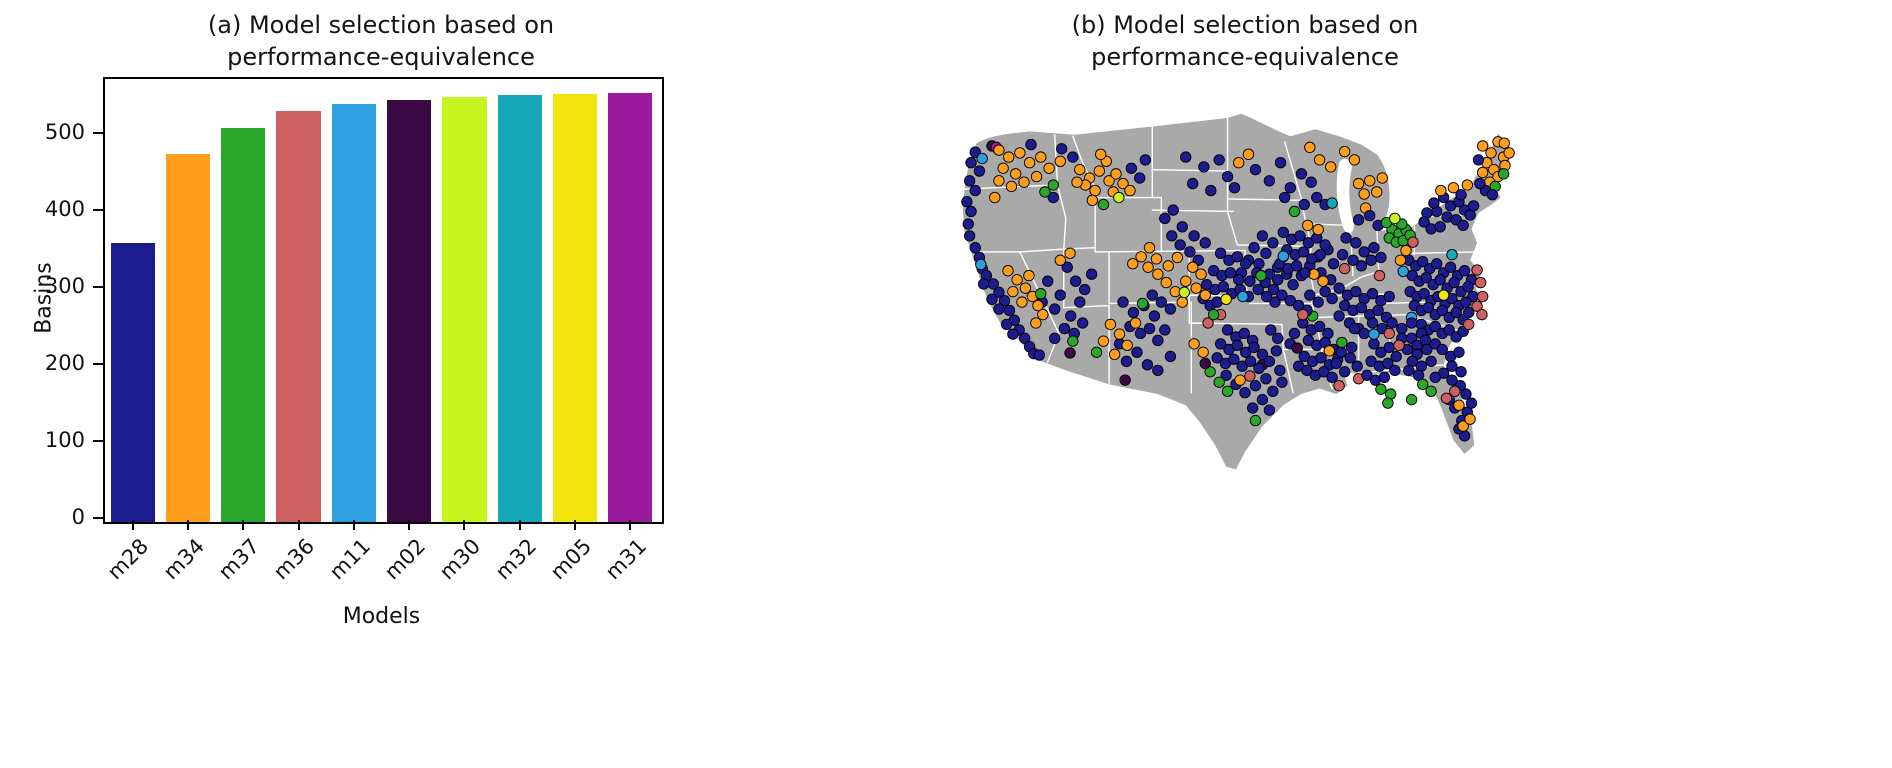  What do you see at coordinates (519, 308) in the screenshot?
I see `bar-m32` at bounding box center [519, 308].